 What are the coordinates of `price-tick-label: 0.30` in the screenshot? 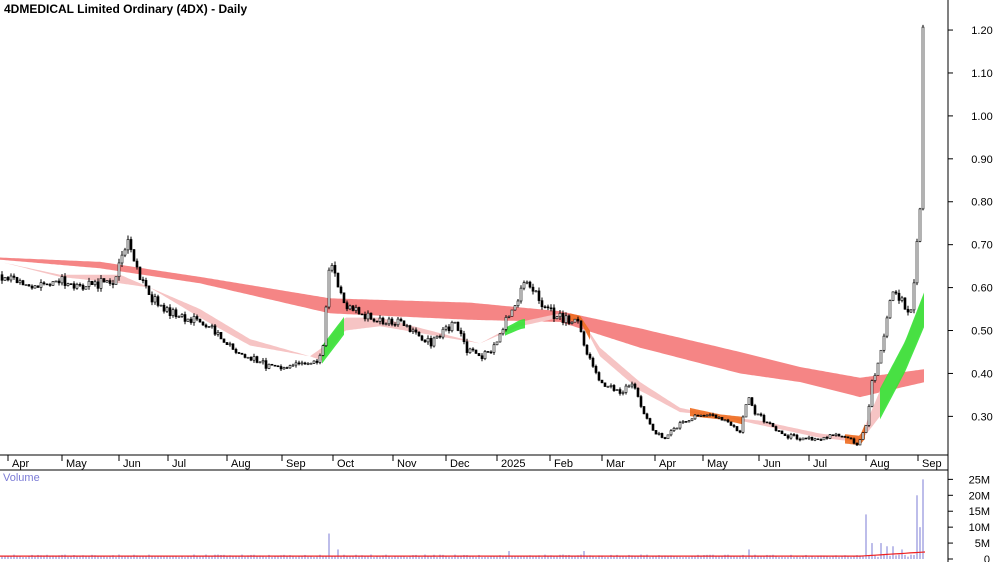 It's located at (981, 417).